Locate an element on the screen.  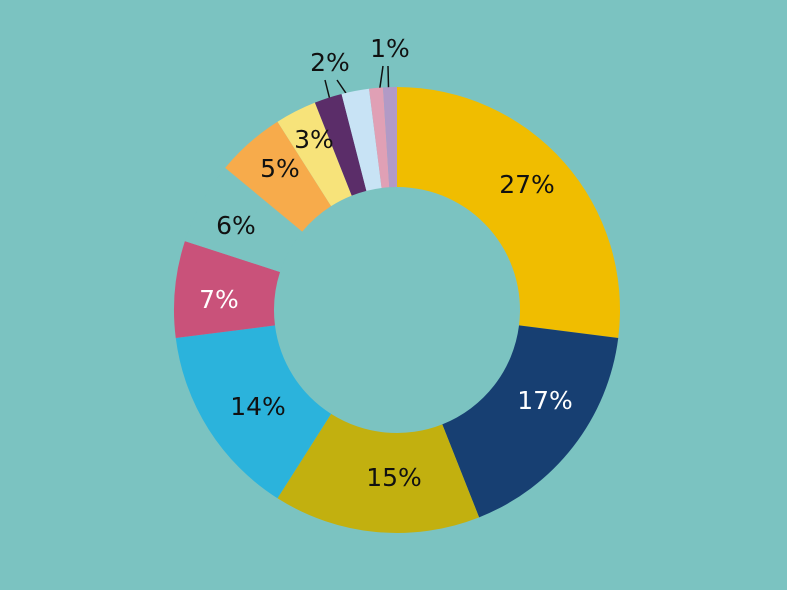
data-label: 7% is located at coordinates (219, 299).